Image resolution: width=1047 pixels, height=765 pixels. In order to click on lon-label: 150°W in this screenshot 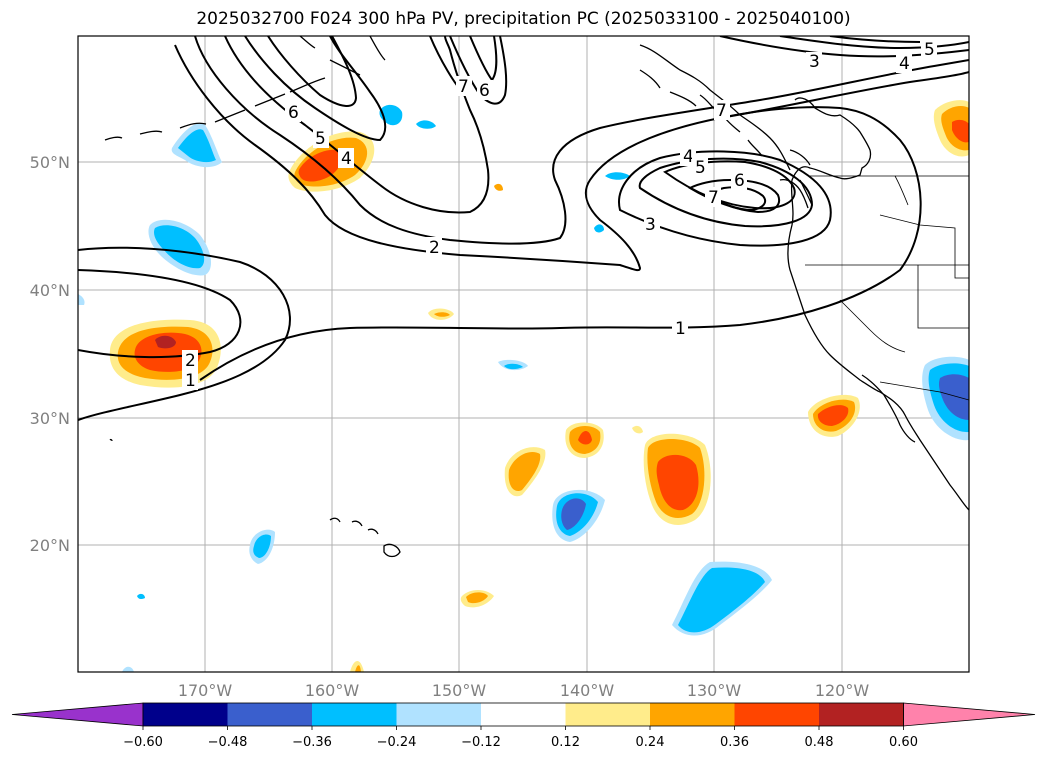, I will do `click(459, 690)`.